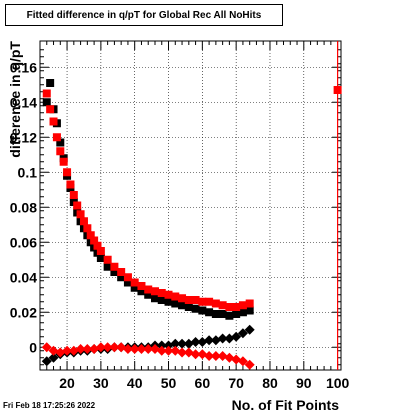 This screenshot has width=400, height=414. What do you see at coordinates (304, 383) in the screenshot?
I see `x-tick-label: 90` at bounding box center [304, 383].